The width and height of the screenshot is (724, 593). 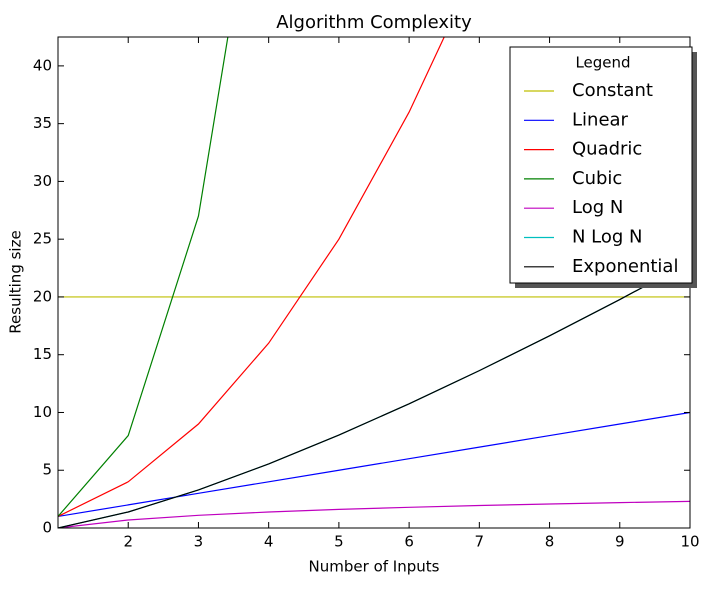 What do you see at coordinates (339, 542) in the screenshot?
I see `x-tick-label: 5` at bounding box center [339, 542].